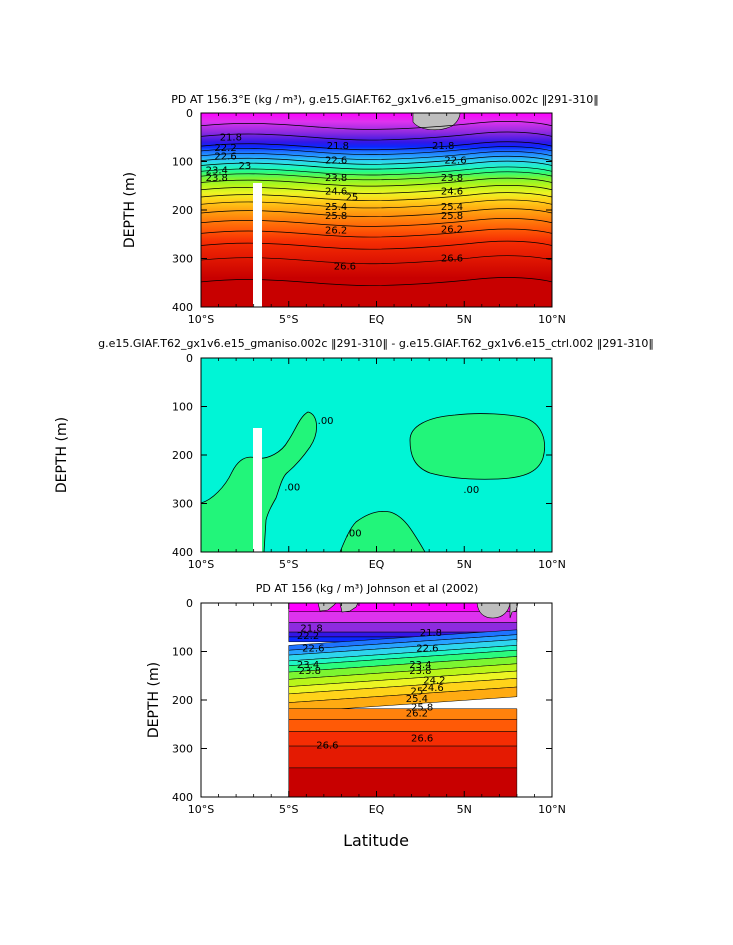 This screenshot has width=733, height=945. I want to click on panel1-contour-label: 23.4, so click(217, 170).